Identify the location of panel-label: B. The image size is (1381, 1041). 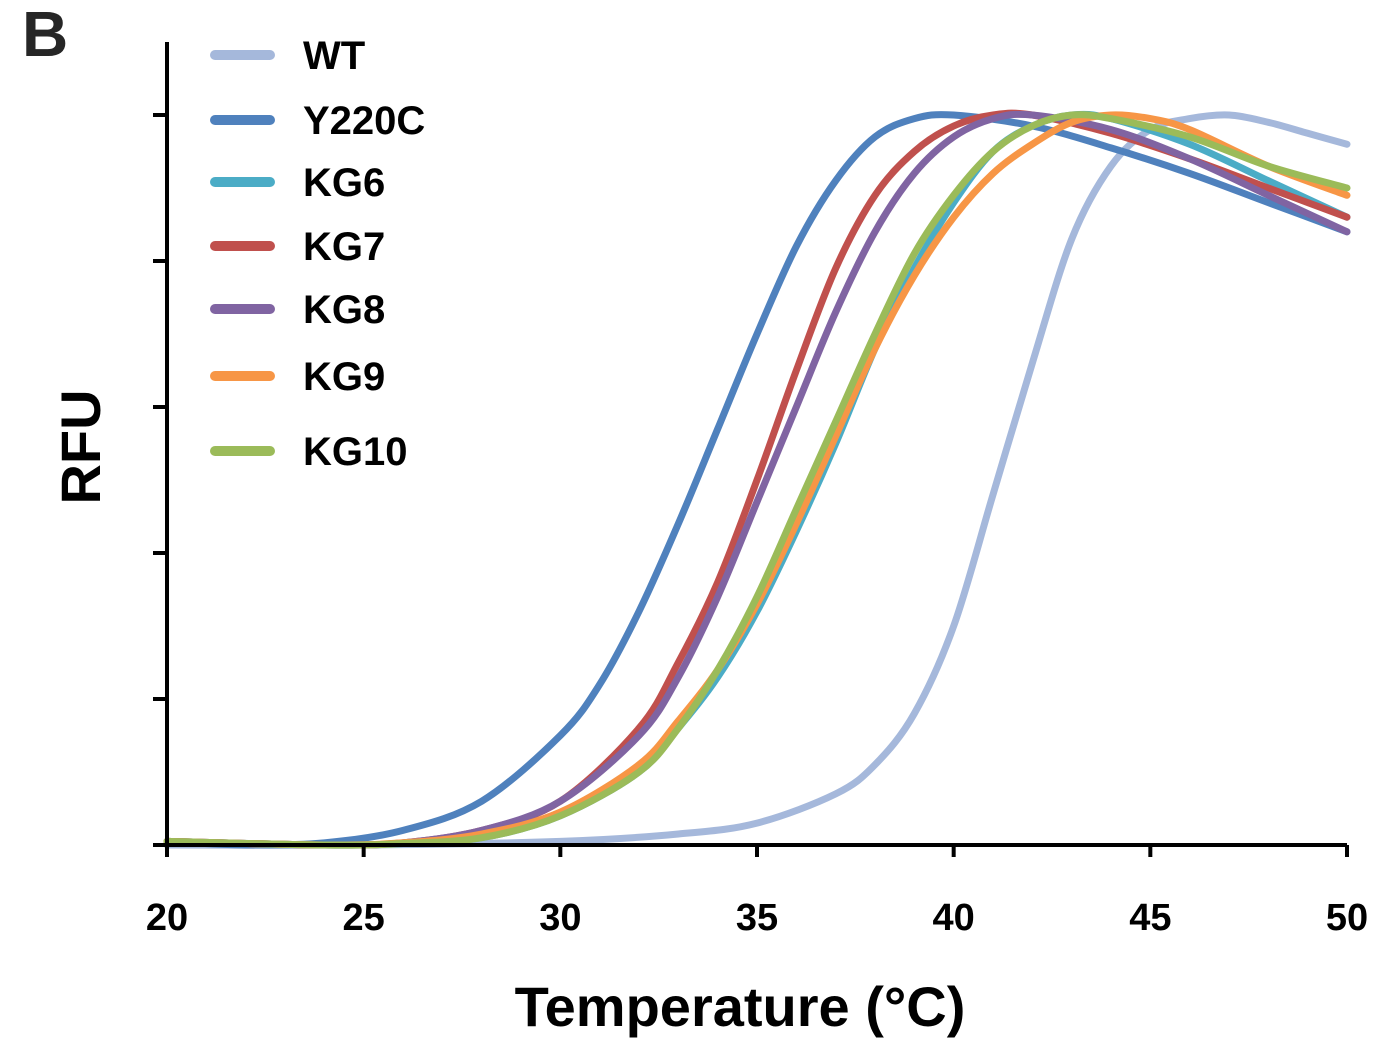
(45, 35).